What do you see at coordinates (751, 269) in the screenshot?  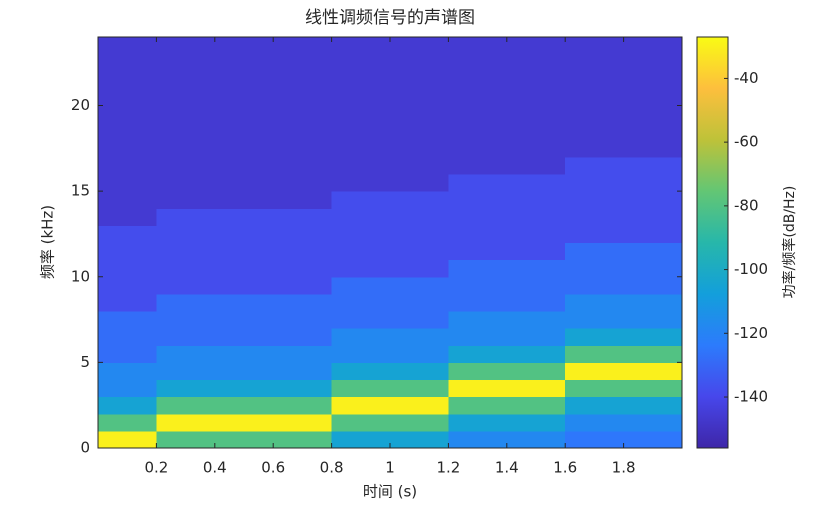 I see `colorbar-tick-label: -100` at bounding box center [751, 269].